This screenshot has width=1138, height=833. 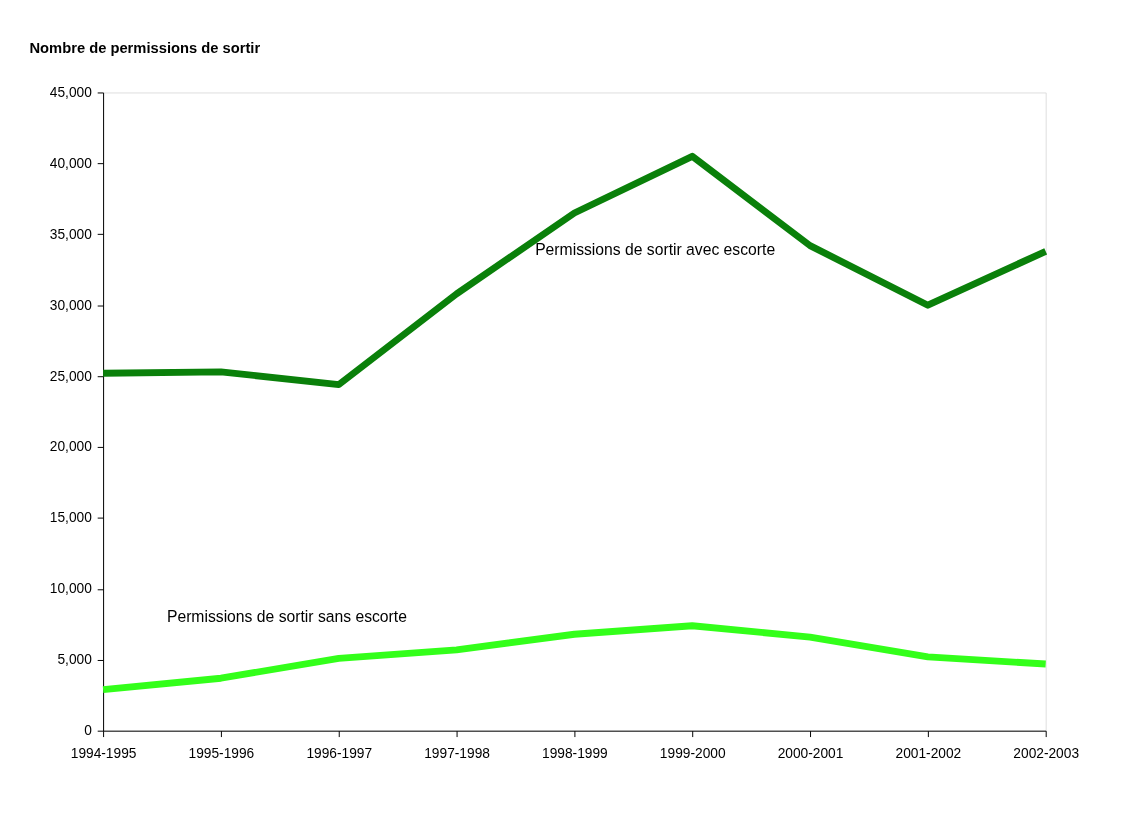 I want to click on y-tick-label: 0, so click(x=88, y=731).